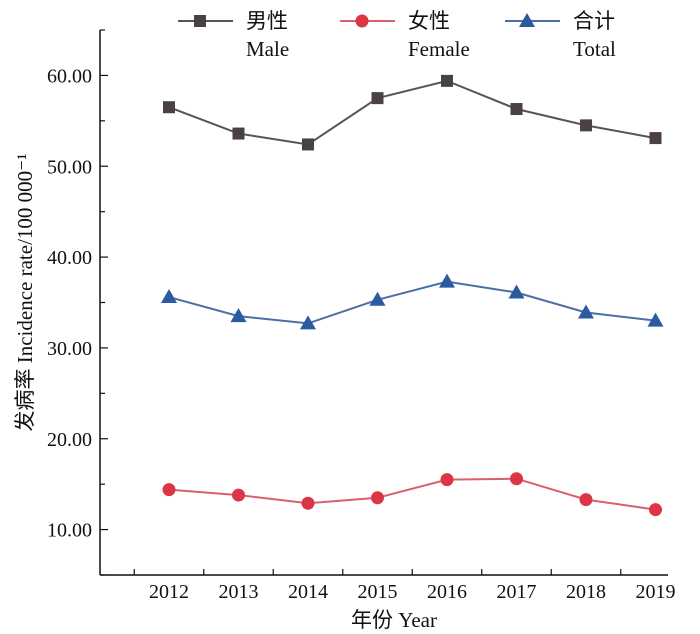  What do you see at coordinates (69, 76) in the screenshot?
I see `y-tick-label: 60.00` at bounding box center [69, 76].